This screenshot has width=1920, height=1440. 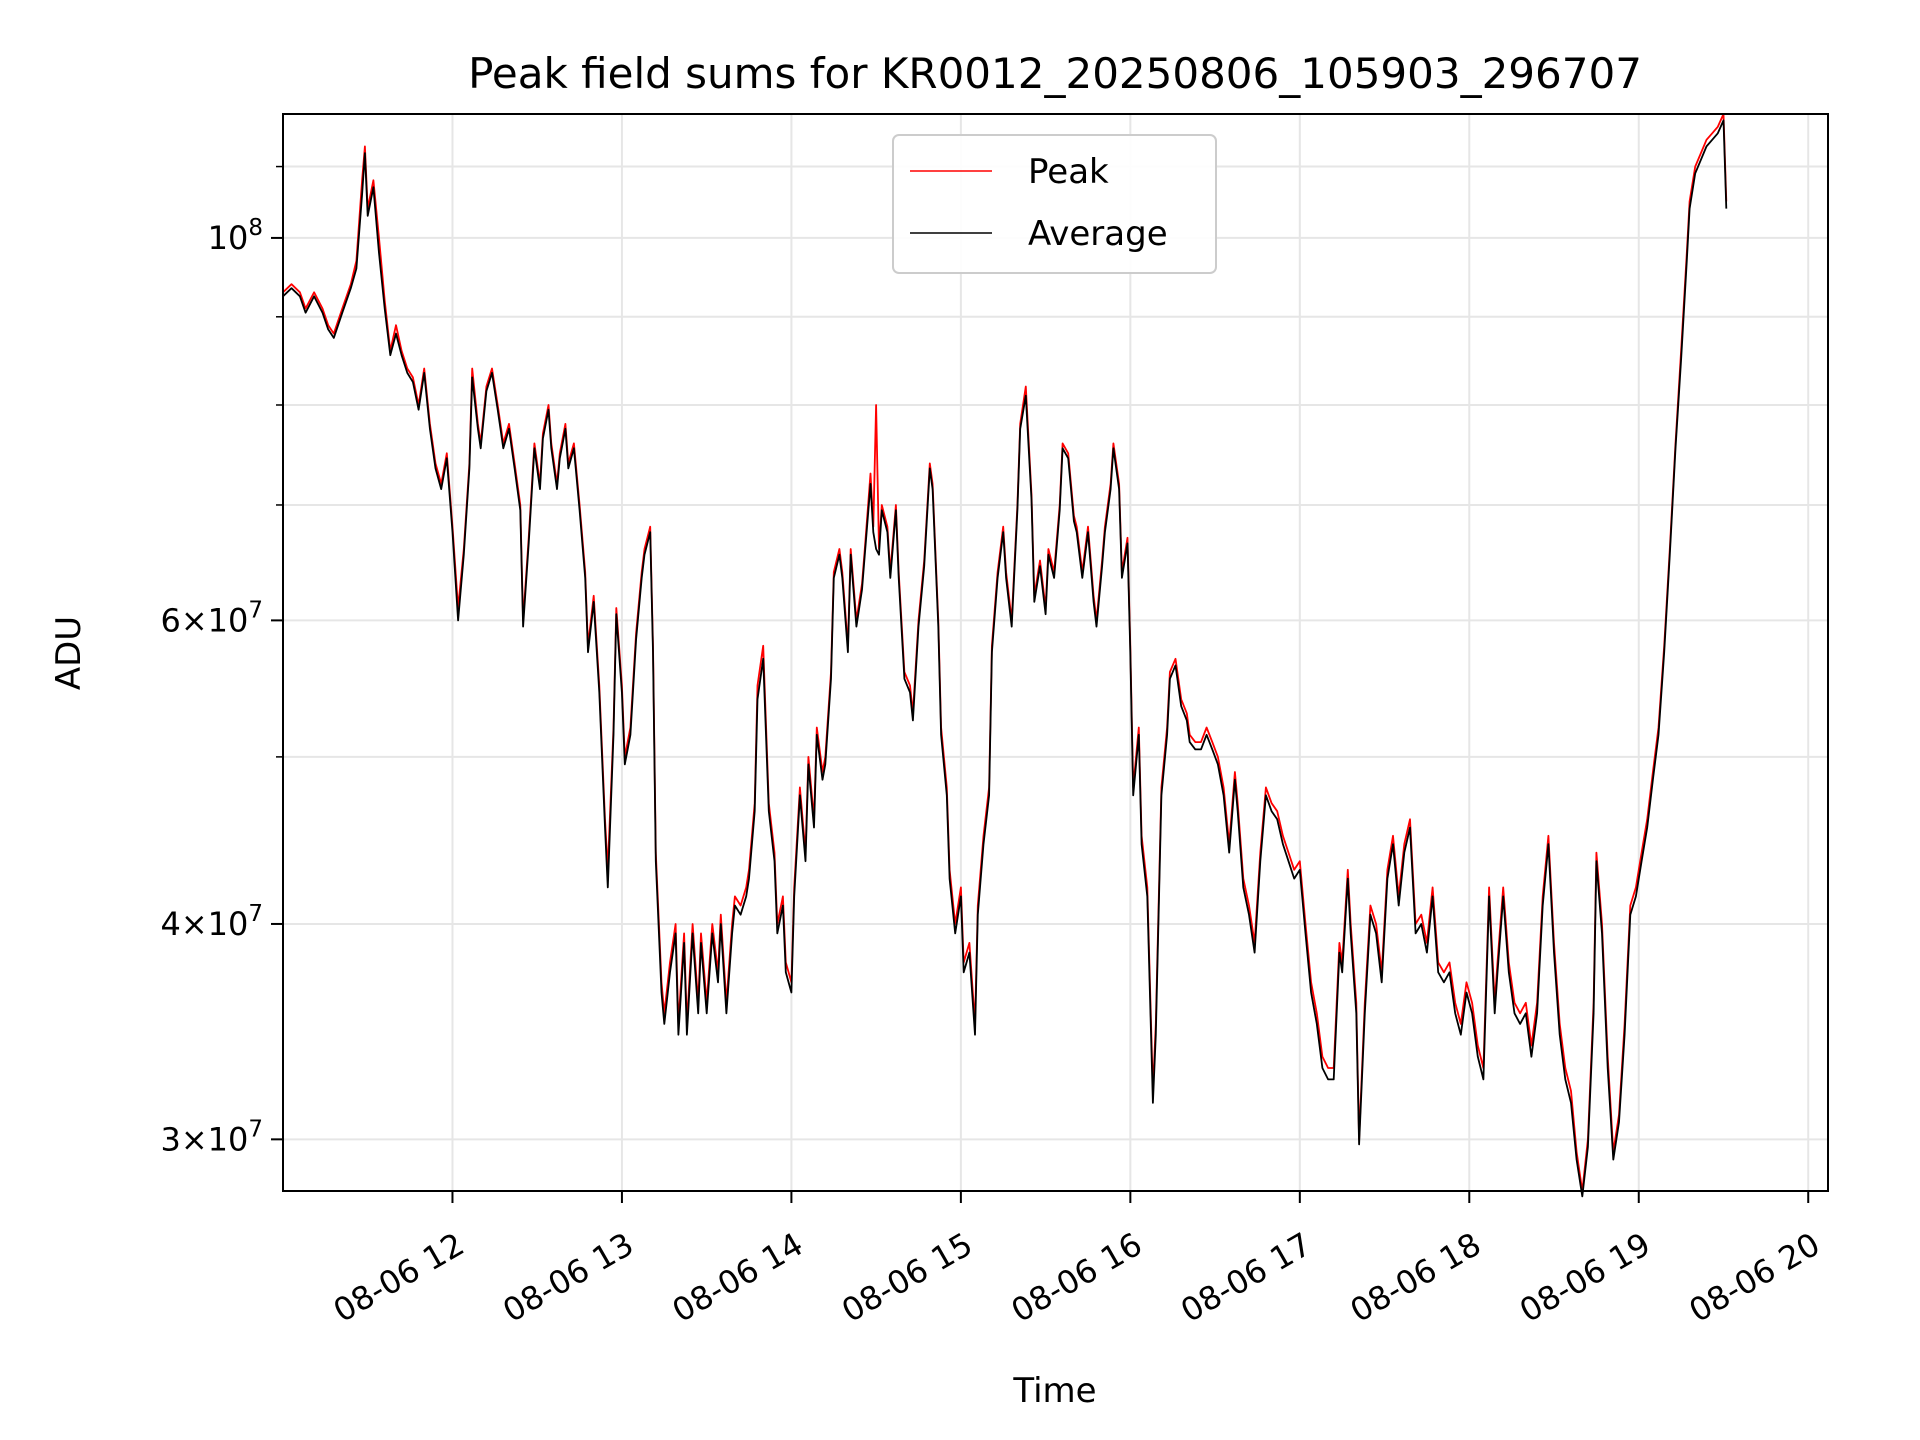 I want to click on legend-box, so click(x=1054, y=204).